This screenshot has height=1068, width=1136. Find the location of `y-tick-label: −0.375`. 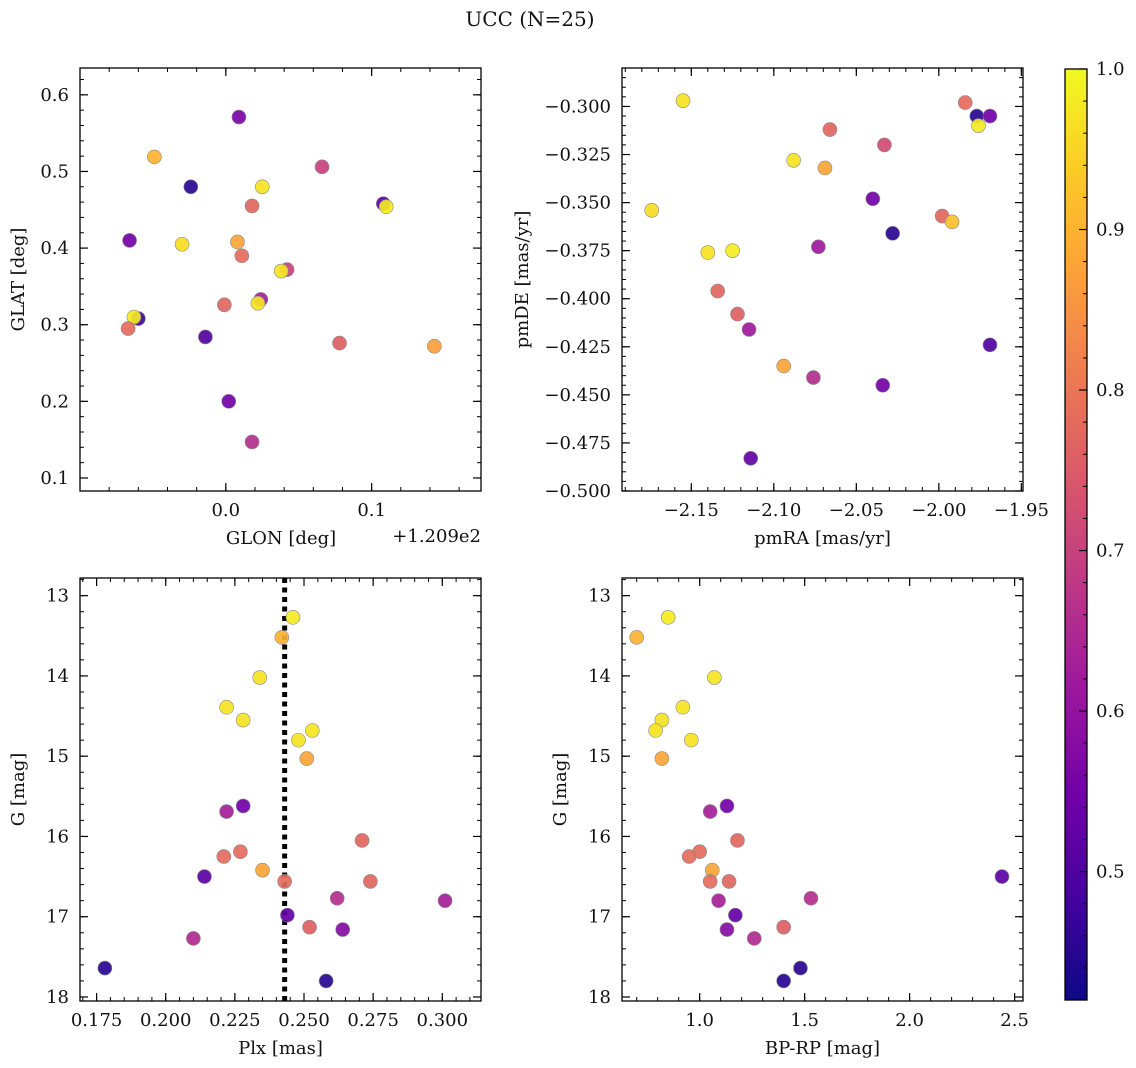

y-tick-label: −0.375 is located at coordinates (577, 251).